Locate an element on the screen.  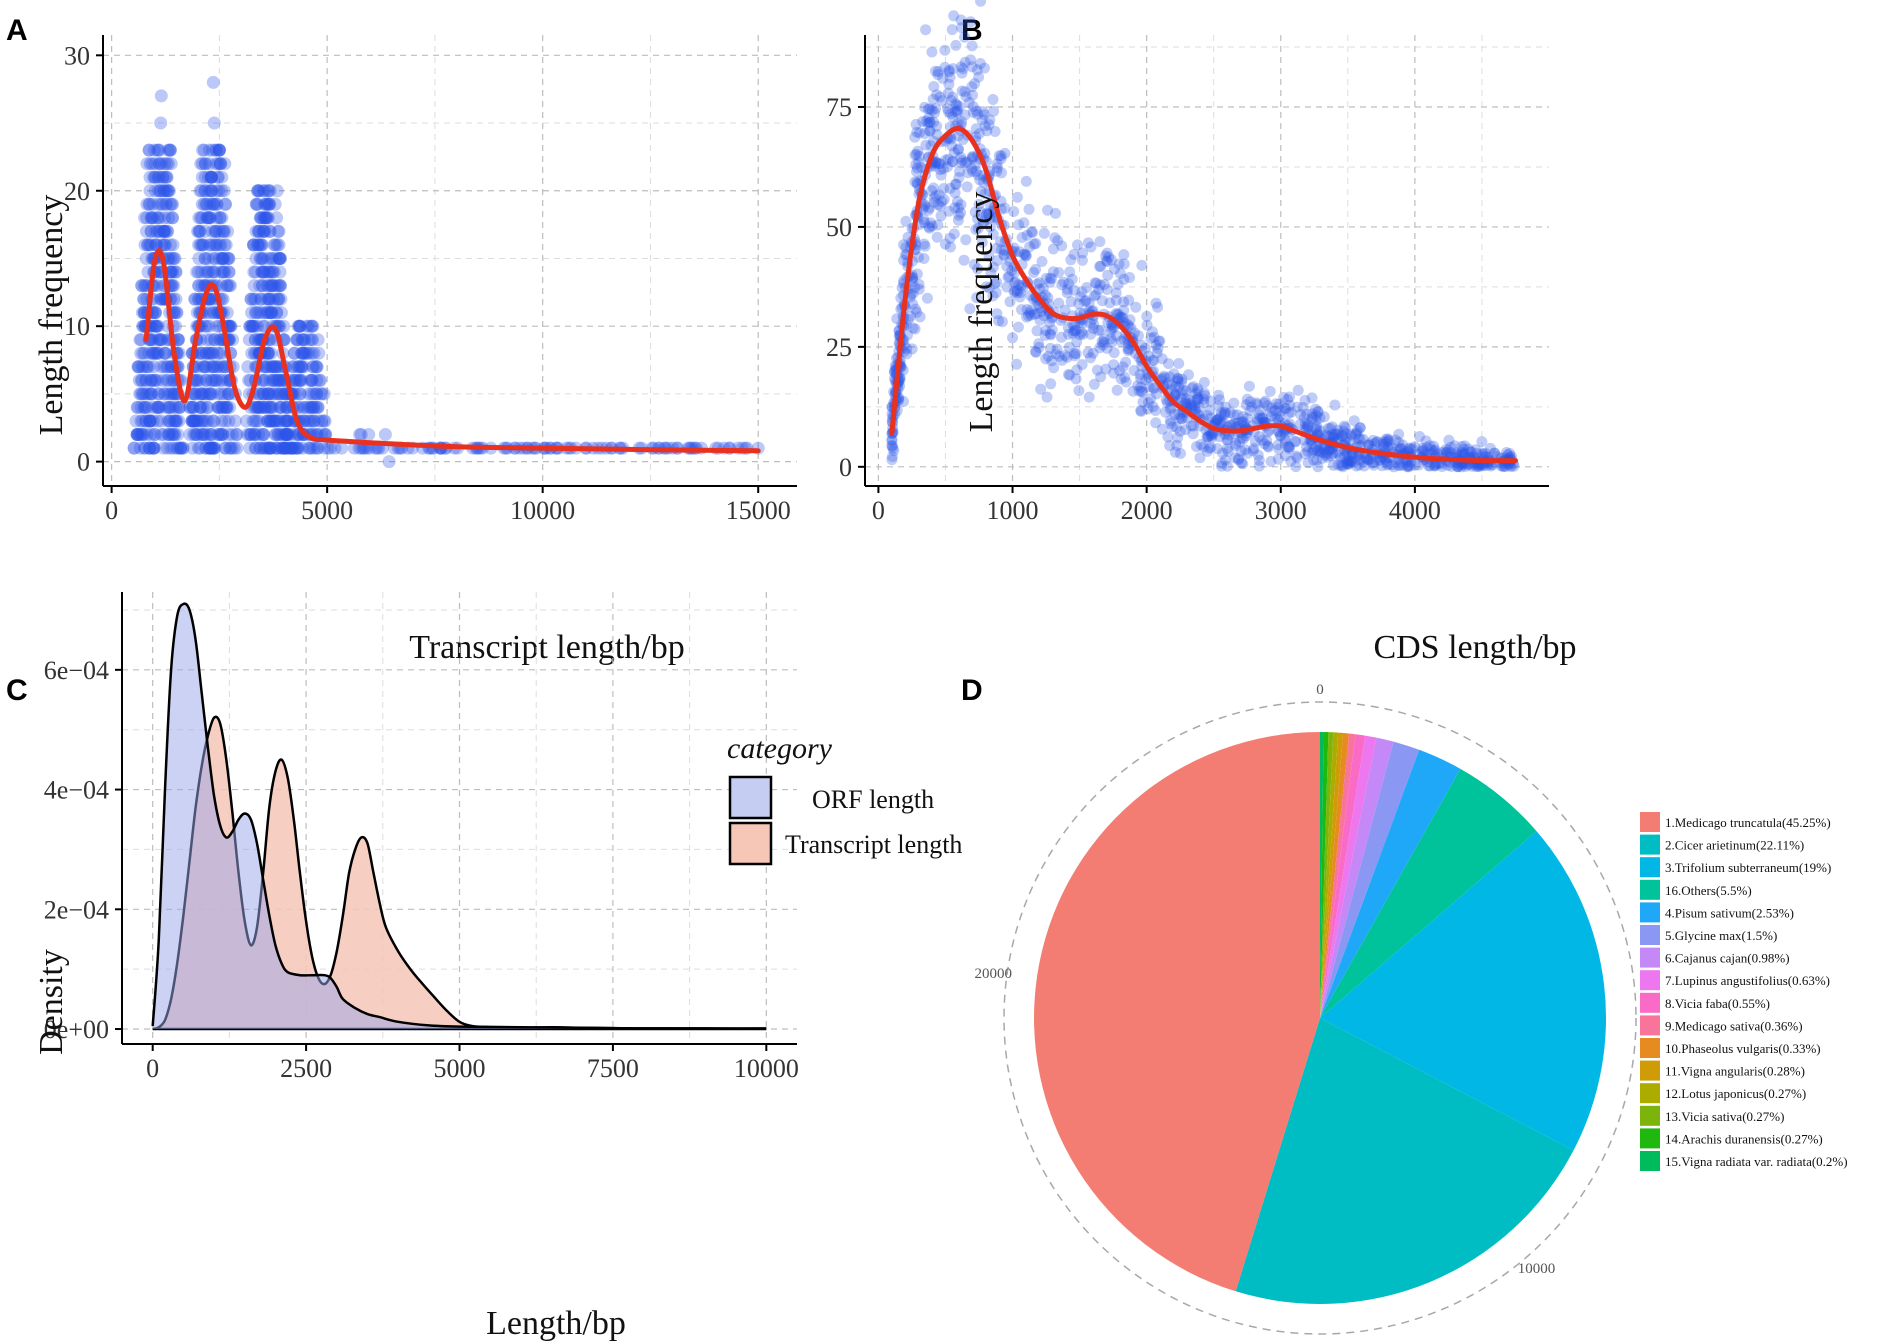
x-tick-label: 4000 is located at coordinates (1415, 510).